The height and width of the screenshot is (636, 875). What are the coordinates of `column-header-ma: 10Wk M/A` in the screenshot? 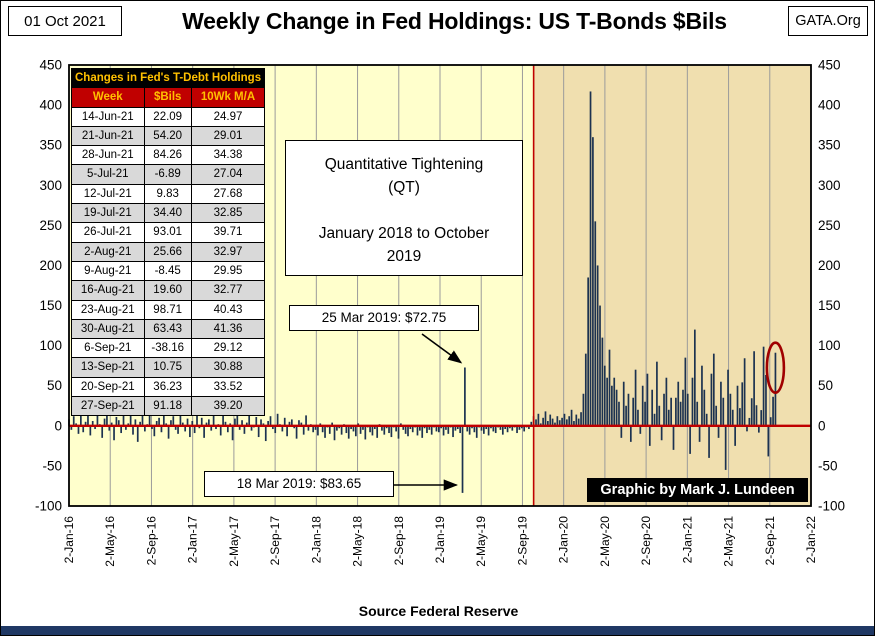 It's located at (228, 97).